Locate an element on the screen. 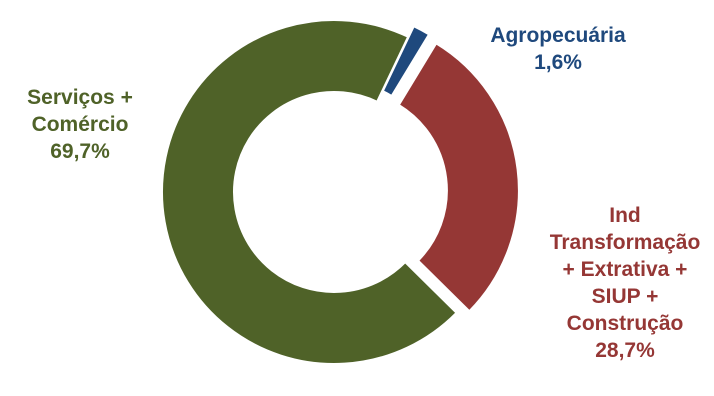 This screenshot has width=714, height=396. donut-slice-agropecuaria is located at coordinates (406, 61).